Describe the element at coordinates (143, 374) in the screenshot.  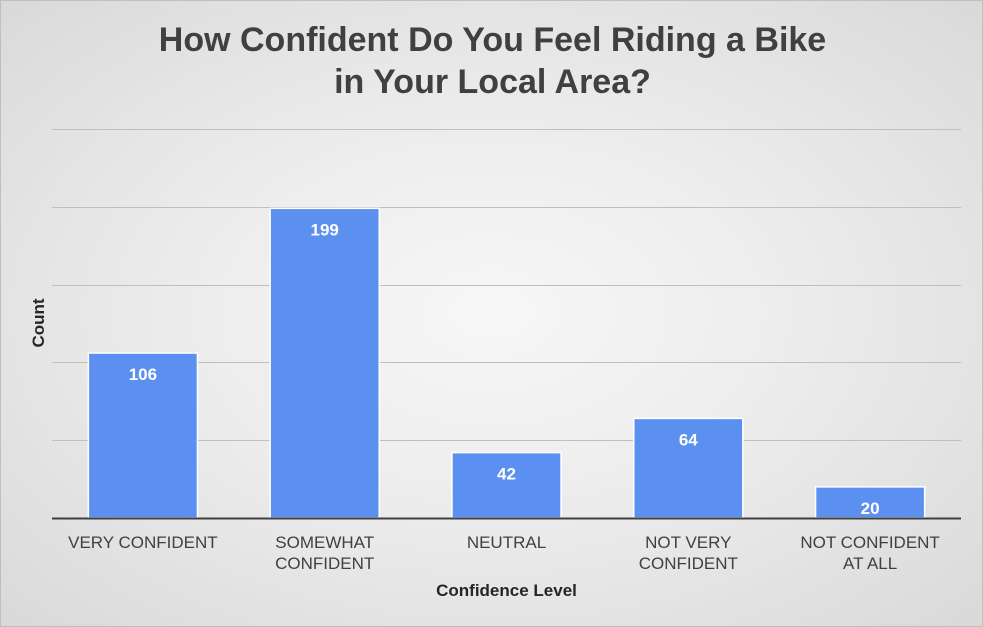
I see `data-label-0: 106` at that location.